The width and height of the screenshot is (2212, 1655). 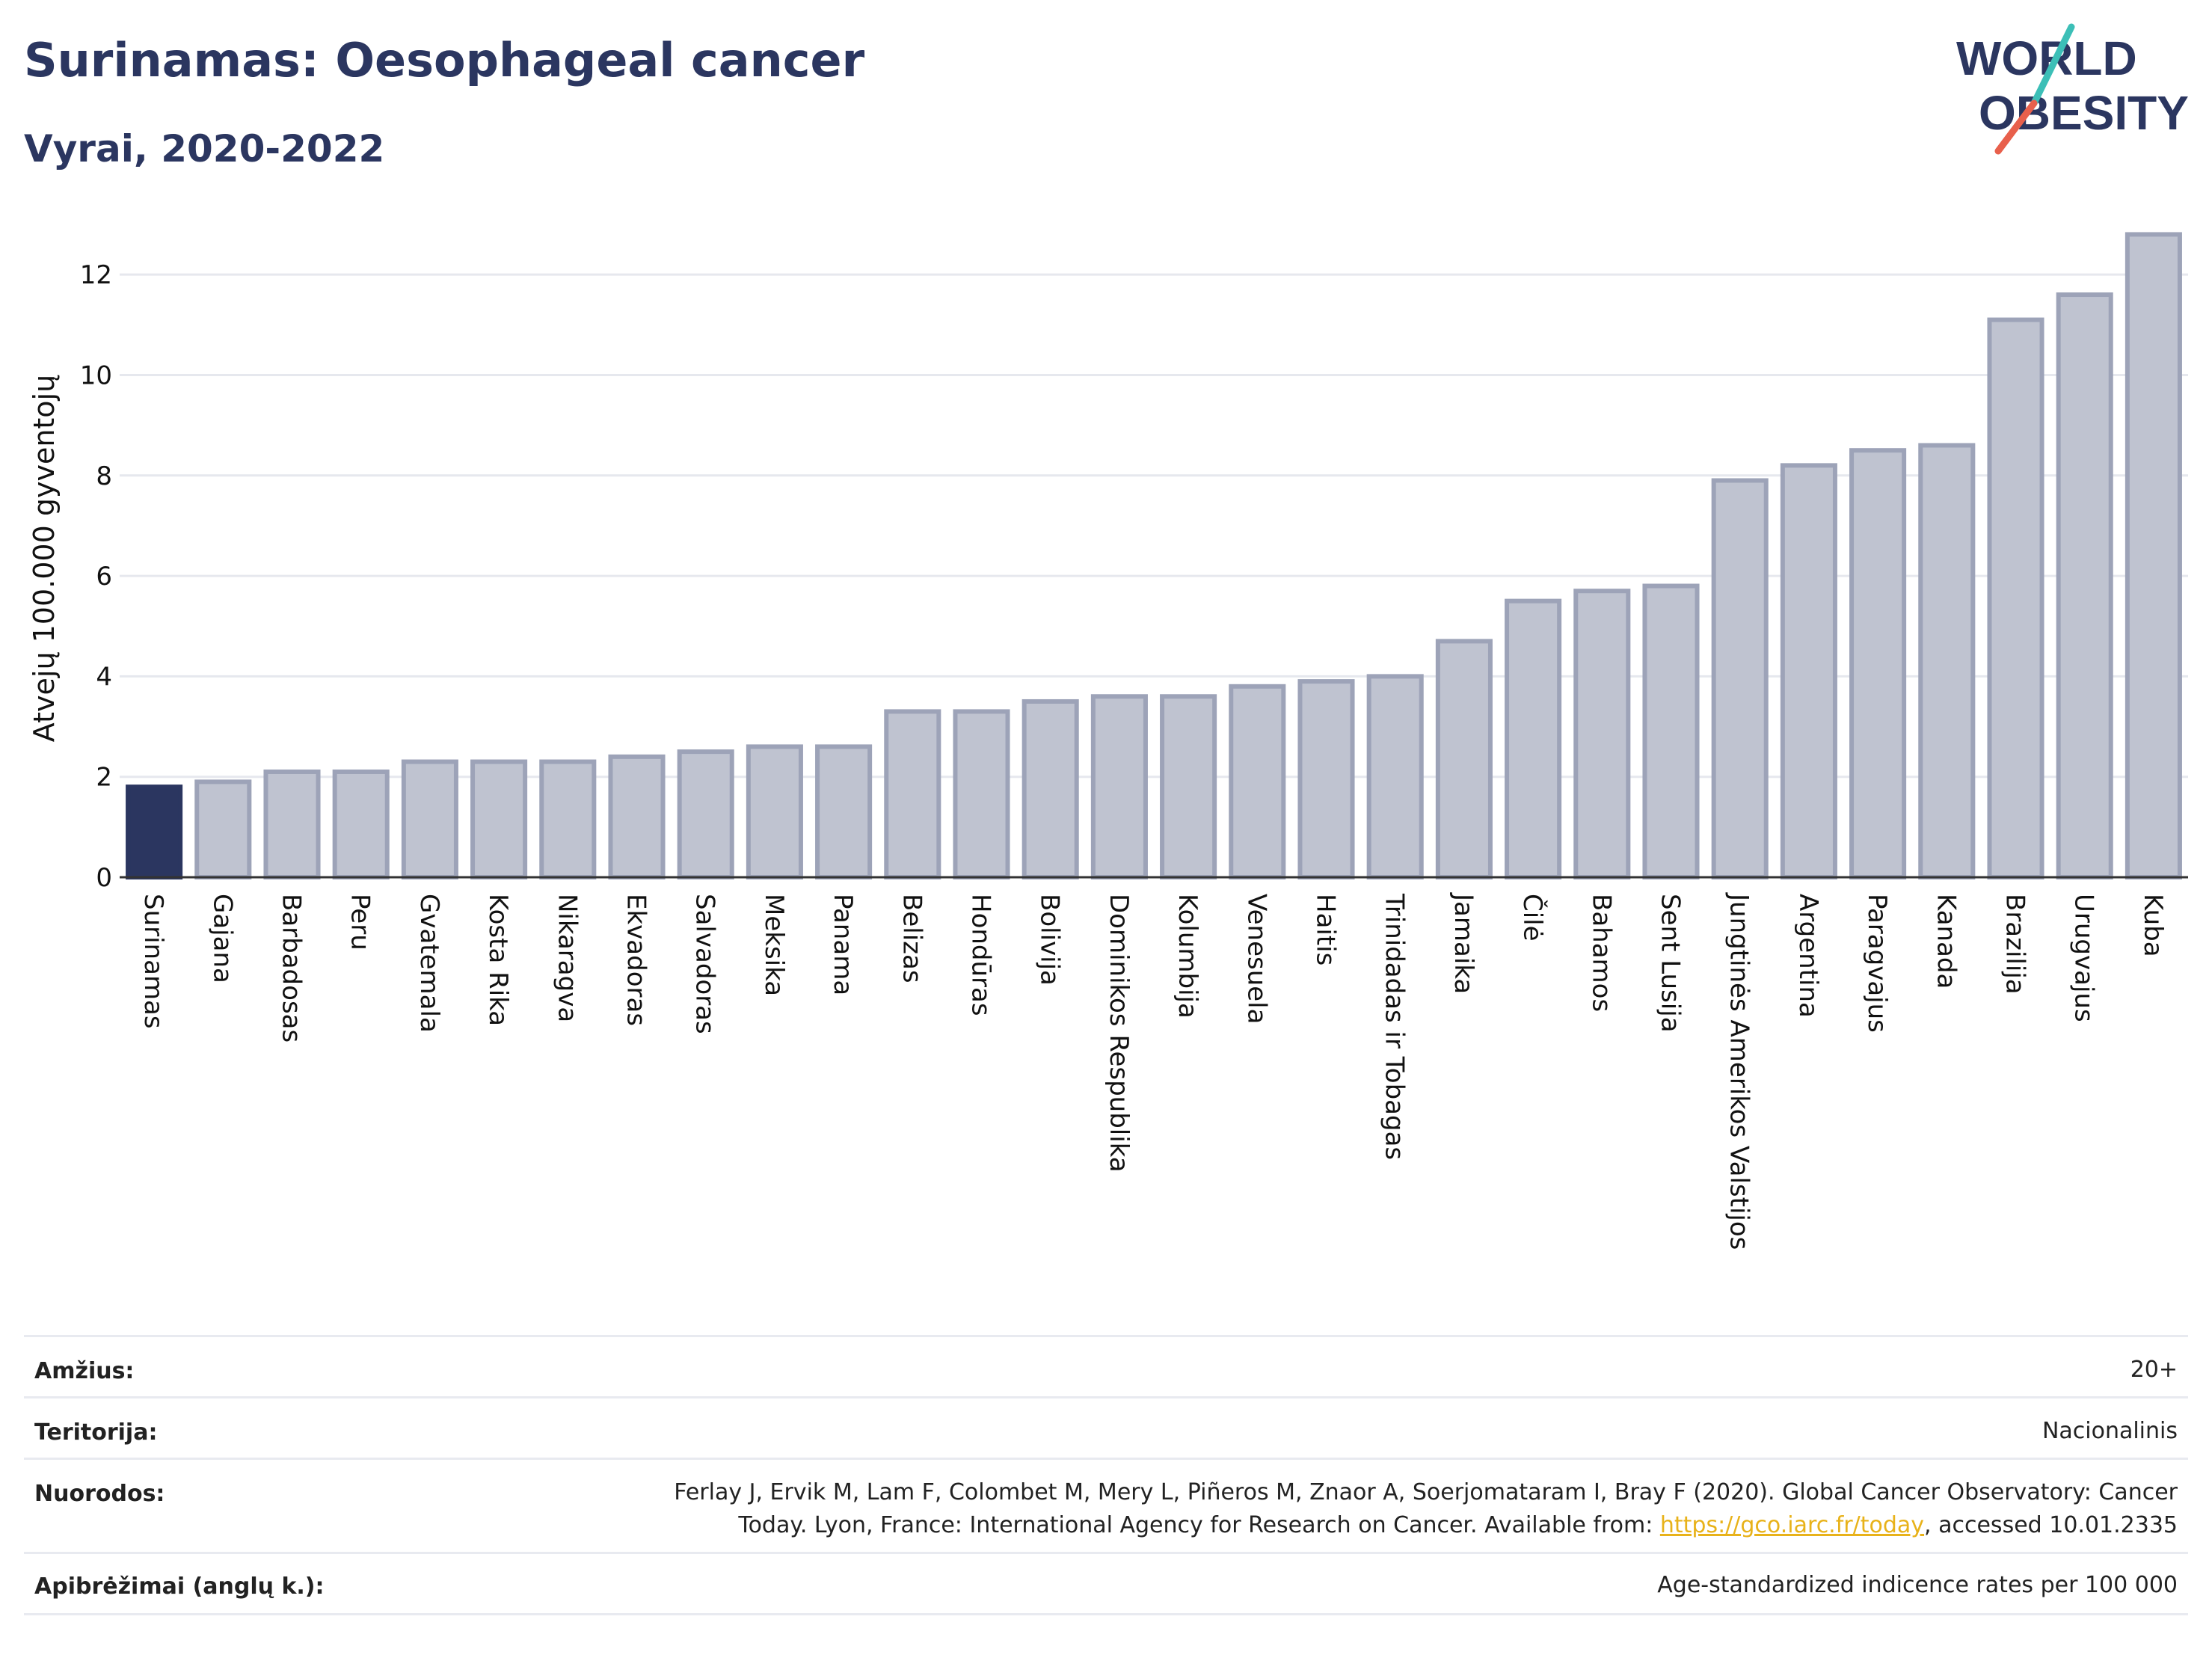 What do you see at coordinates (981, 955) in the screenshot?
I see `x-tick-label: Hondūras` at bounding box center [981, 955].